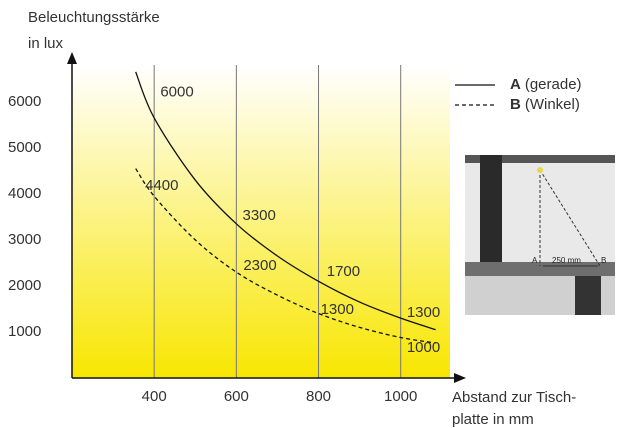  Describe the element at coordinates (460, 378) in the screenshot. I see `x-arrow` at that location.